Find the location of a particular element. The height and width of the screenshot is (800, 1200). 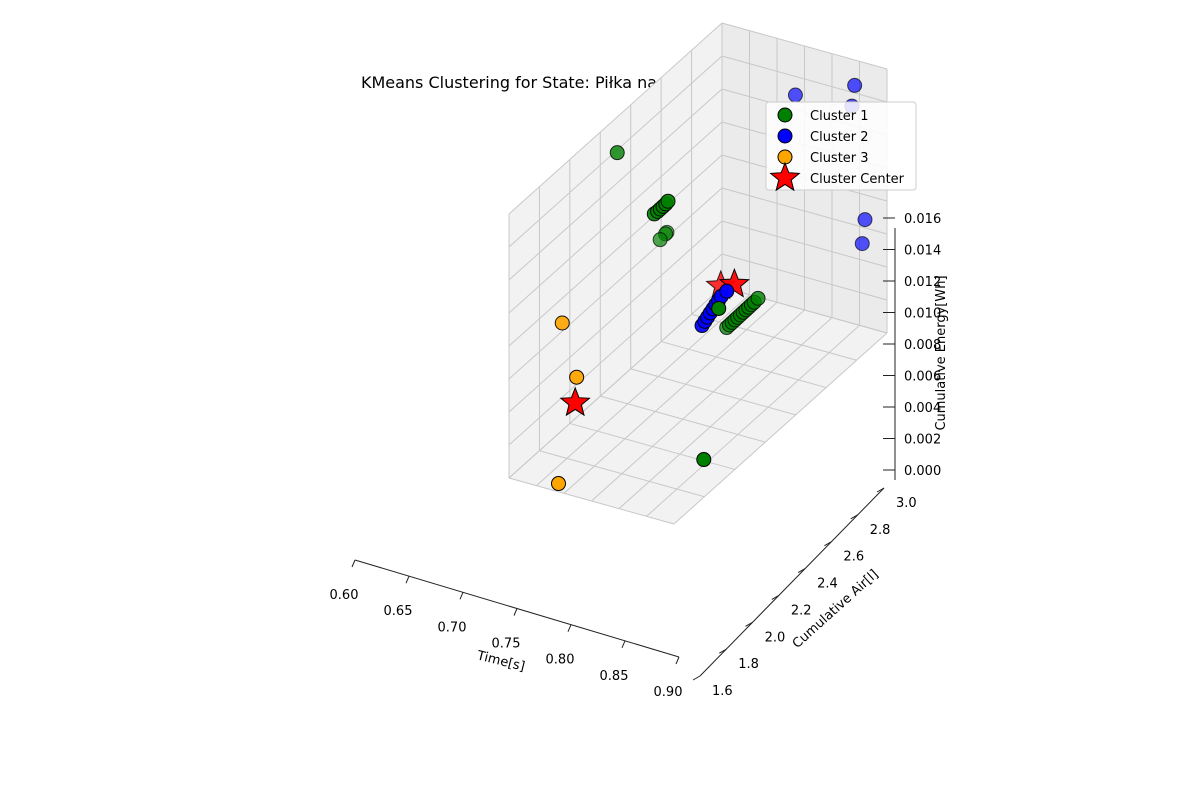

z-tick-label: 0.014 is located at coordinates (922, 251).